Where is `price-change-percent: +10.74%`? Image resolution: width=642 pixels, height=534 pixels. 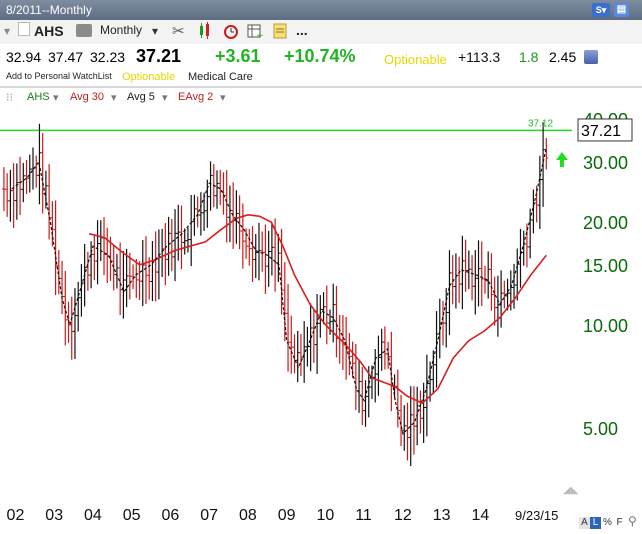
price-change-percent: +10.74% is located at coordinates (320, 56).